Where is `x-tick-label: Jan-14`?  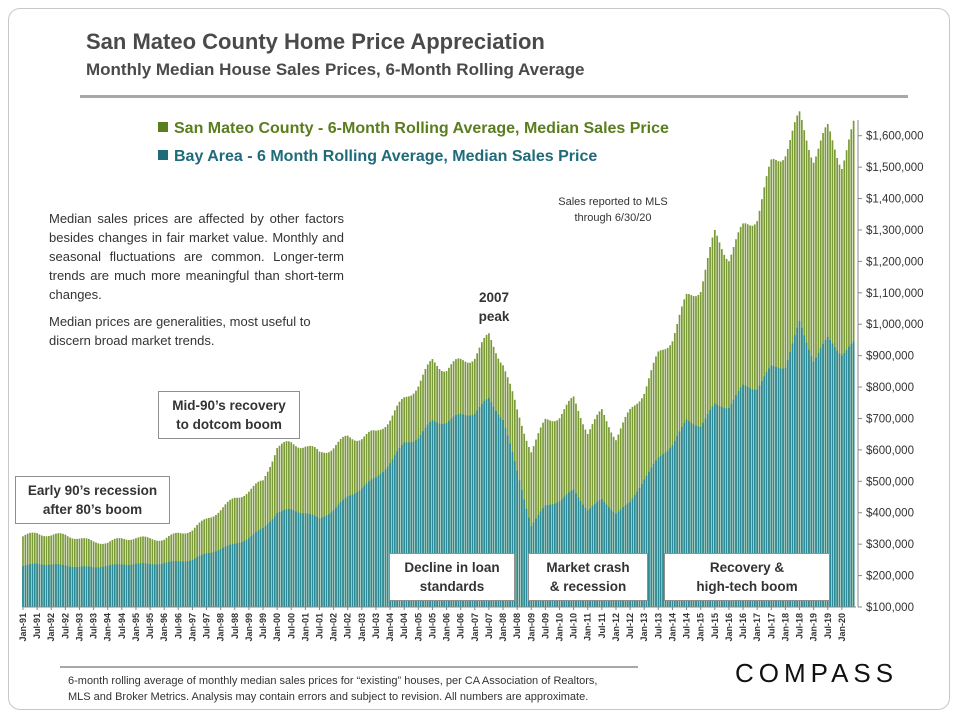 x-tick-label: Jan-14 is located at coordinates (672, 627).